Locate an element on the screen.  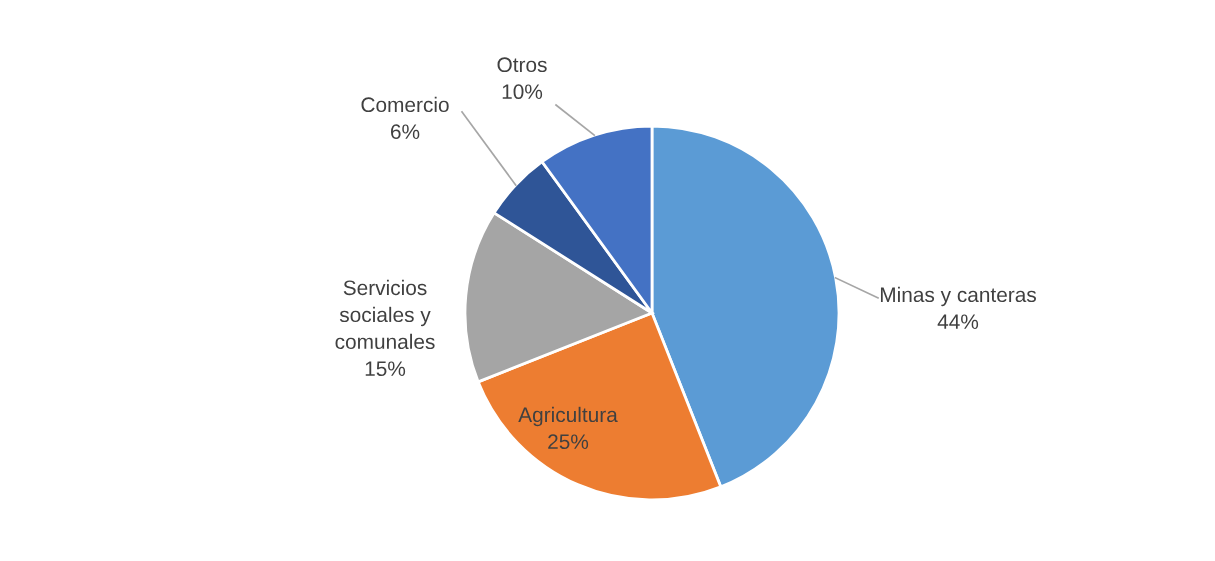
slice-label: Minas y canteras is located at coordinates (958, 296).